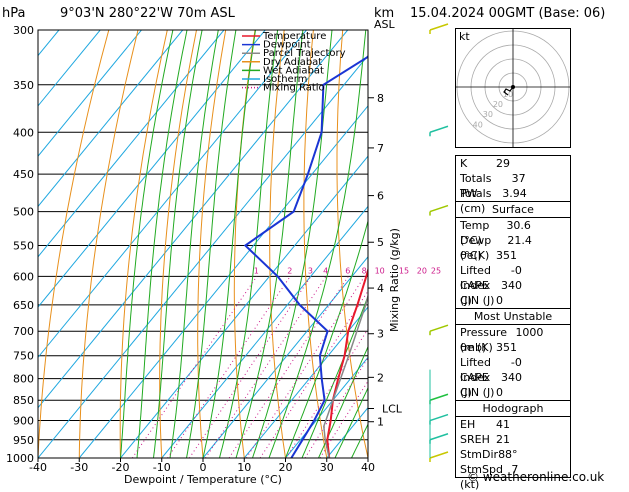 Image resolution: width=629 pixels, height=492 pixels. I want to click on wet-adiabat, so click(211, 244).